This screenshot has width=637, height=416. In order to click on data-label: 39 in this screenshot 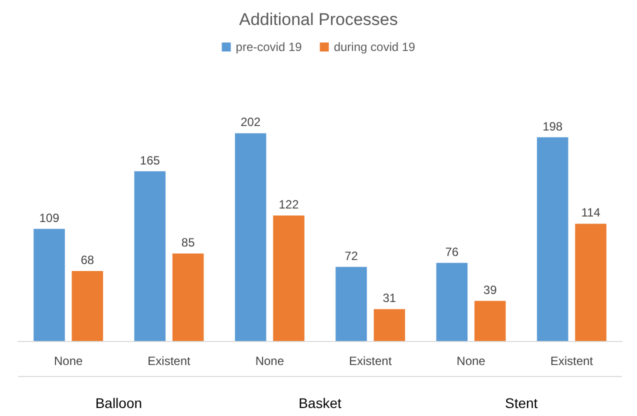, I will do `click(490, 289)`.